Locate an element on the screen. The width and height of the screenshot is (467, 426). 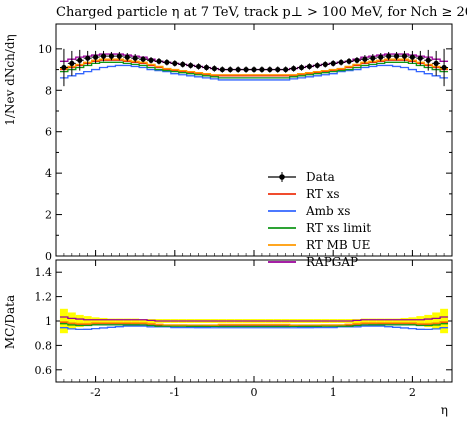
ratio-line-rt-xs-limit is located at coordinates (254, 325).